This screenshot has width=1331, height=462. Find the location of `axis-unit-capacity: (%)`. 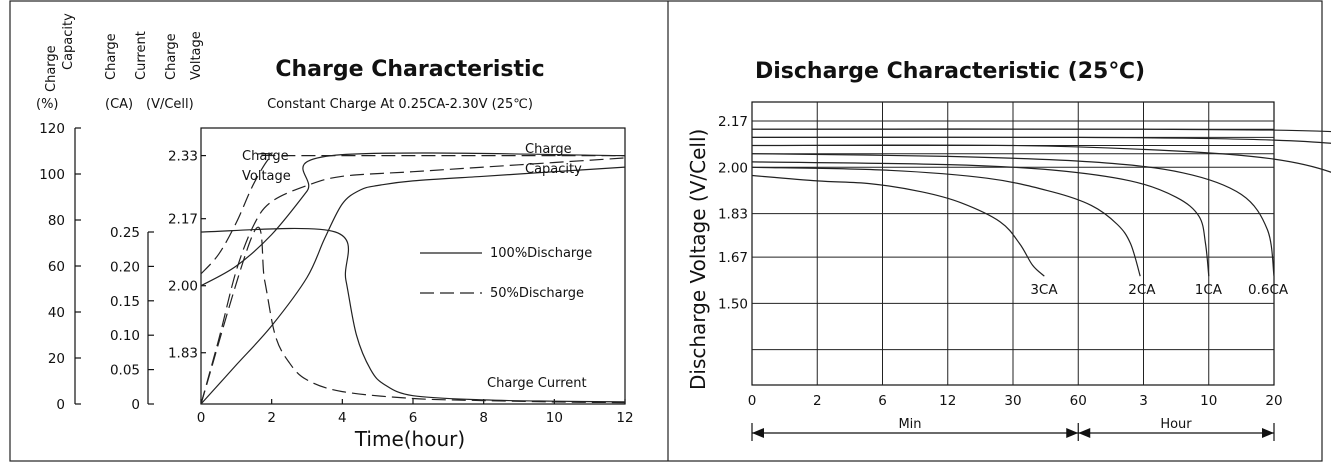

axis-unit-capacity: (%) is located at coordinates (47, 104).